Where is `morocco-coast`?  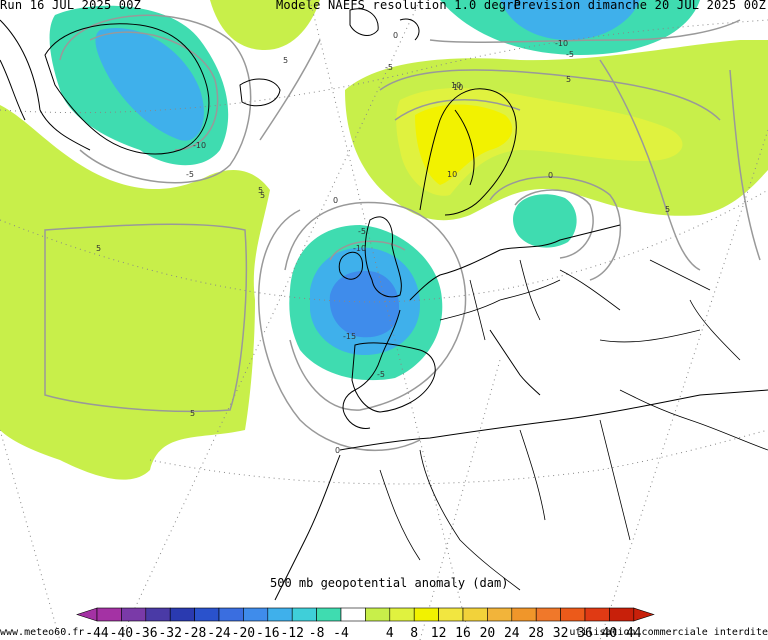 morocco-coast is located at coordinates (307, 527).